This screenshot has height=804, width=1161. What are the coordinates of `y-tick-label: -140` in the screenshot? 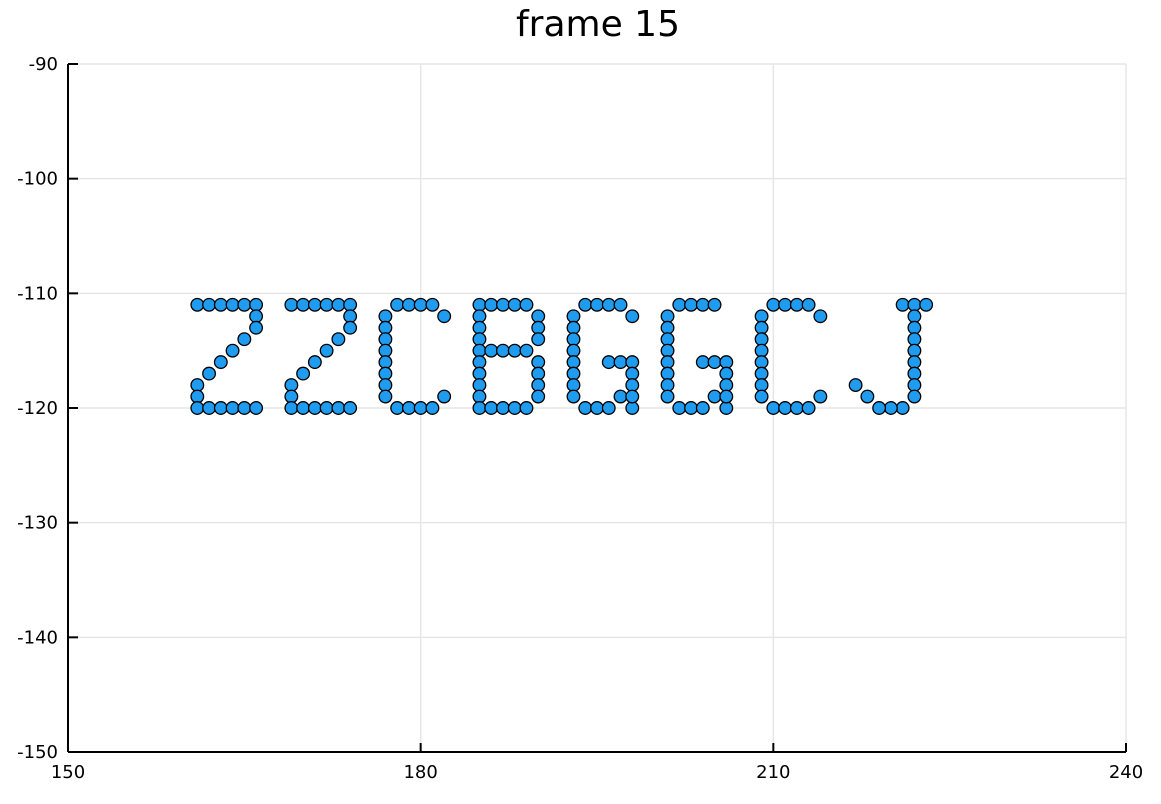 It's located at (37, 637).